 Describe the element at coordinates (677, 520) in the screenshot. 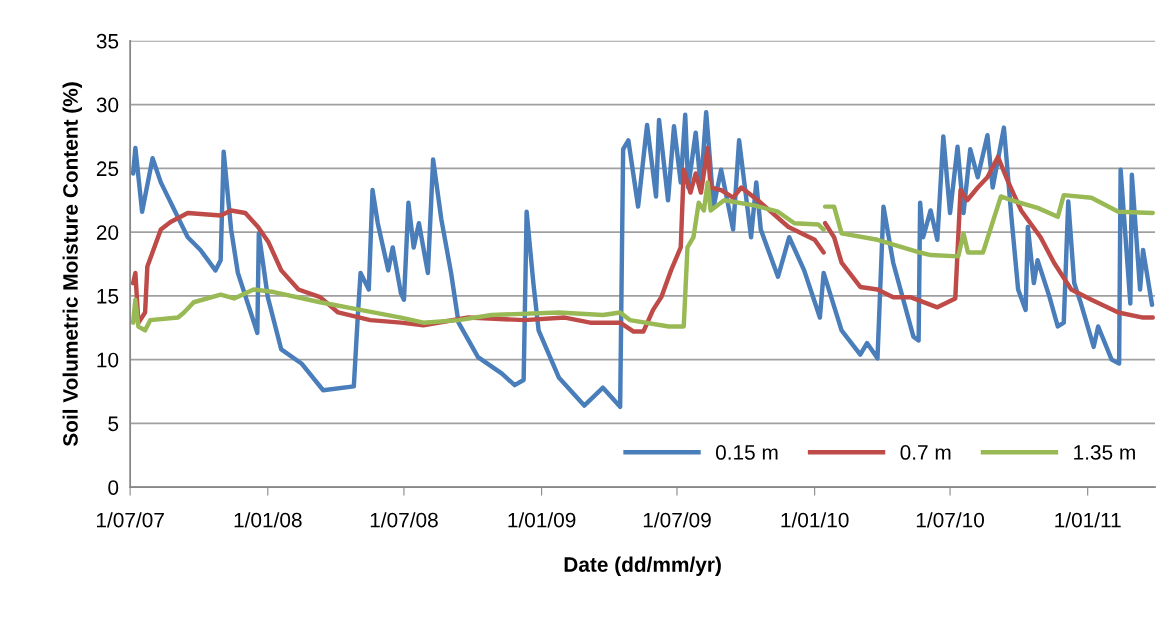

I see `x-tick-label: 1/07/09` at that location.